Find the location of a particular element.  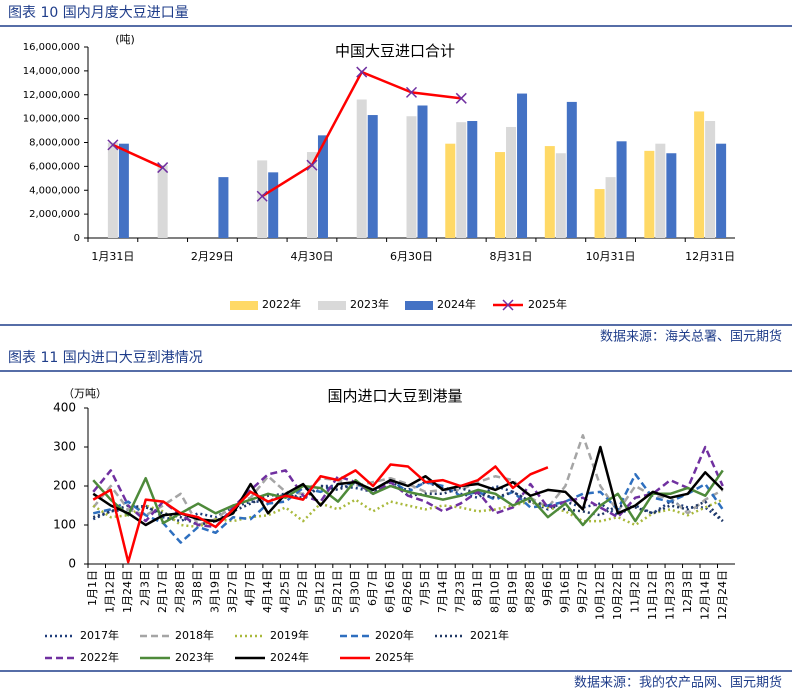

legend-label: 2023年 is located at coordinates (194, 657).